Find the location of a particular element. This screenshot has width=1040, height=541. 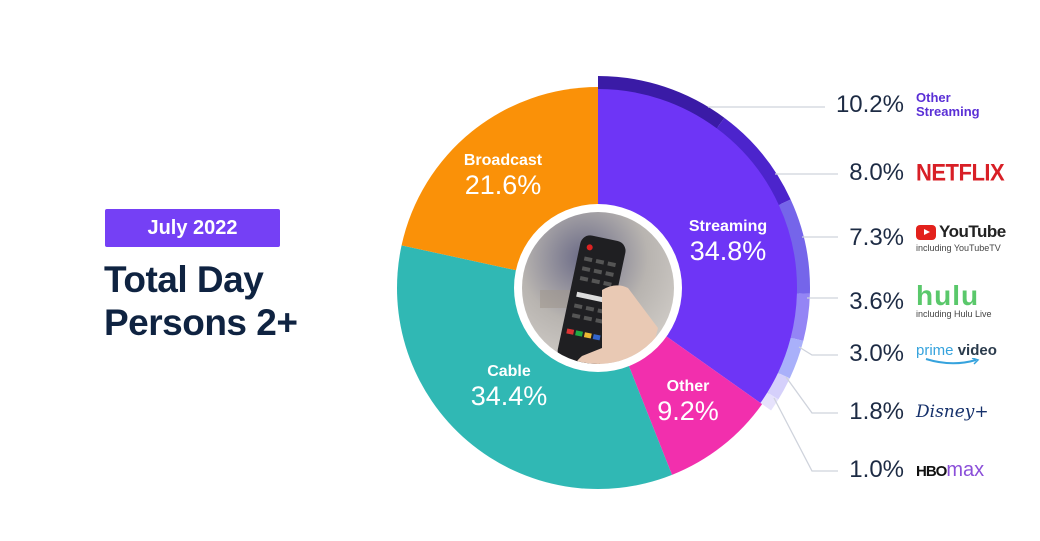

legend-hbo-max: 1.0% HBOmax is located at coordinates (902, 470).